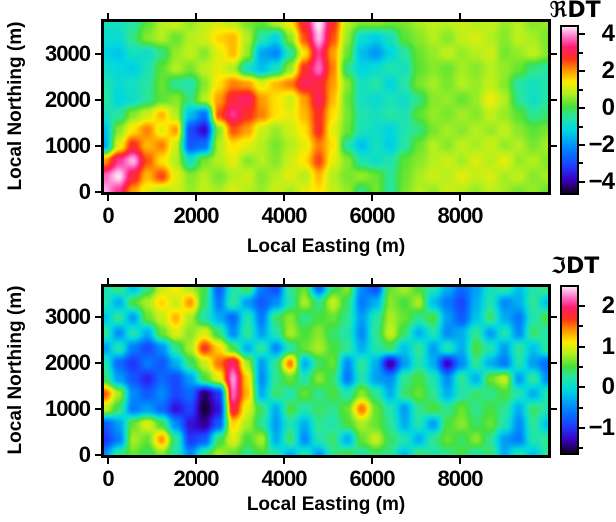  What do you see at coordinates (601, 427) in the screenshot?
I see `colorbar-tick-label: −1` at bounding box center [601, 427].